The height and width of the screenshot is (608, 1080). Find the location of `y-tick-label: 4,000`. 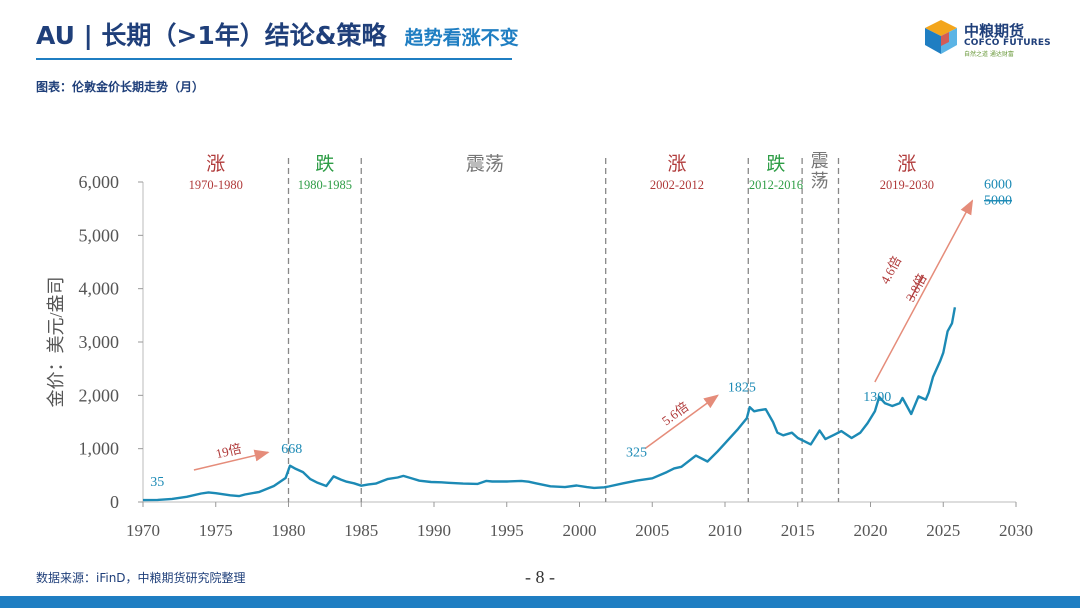

y-tick-label: 4,000 is located at coordinates (99, 289).